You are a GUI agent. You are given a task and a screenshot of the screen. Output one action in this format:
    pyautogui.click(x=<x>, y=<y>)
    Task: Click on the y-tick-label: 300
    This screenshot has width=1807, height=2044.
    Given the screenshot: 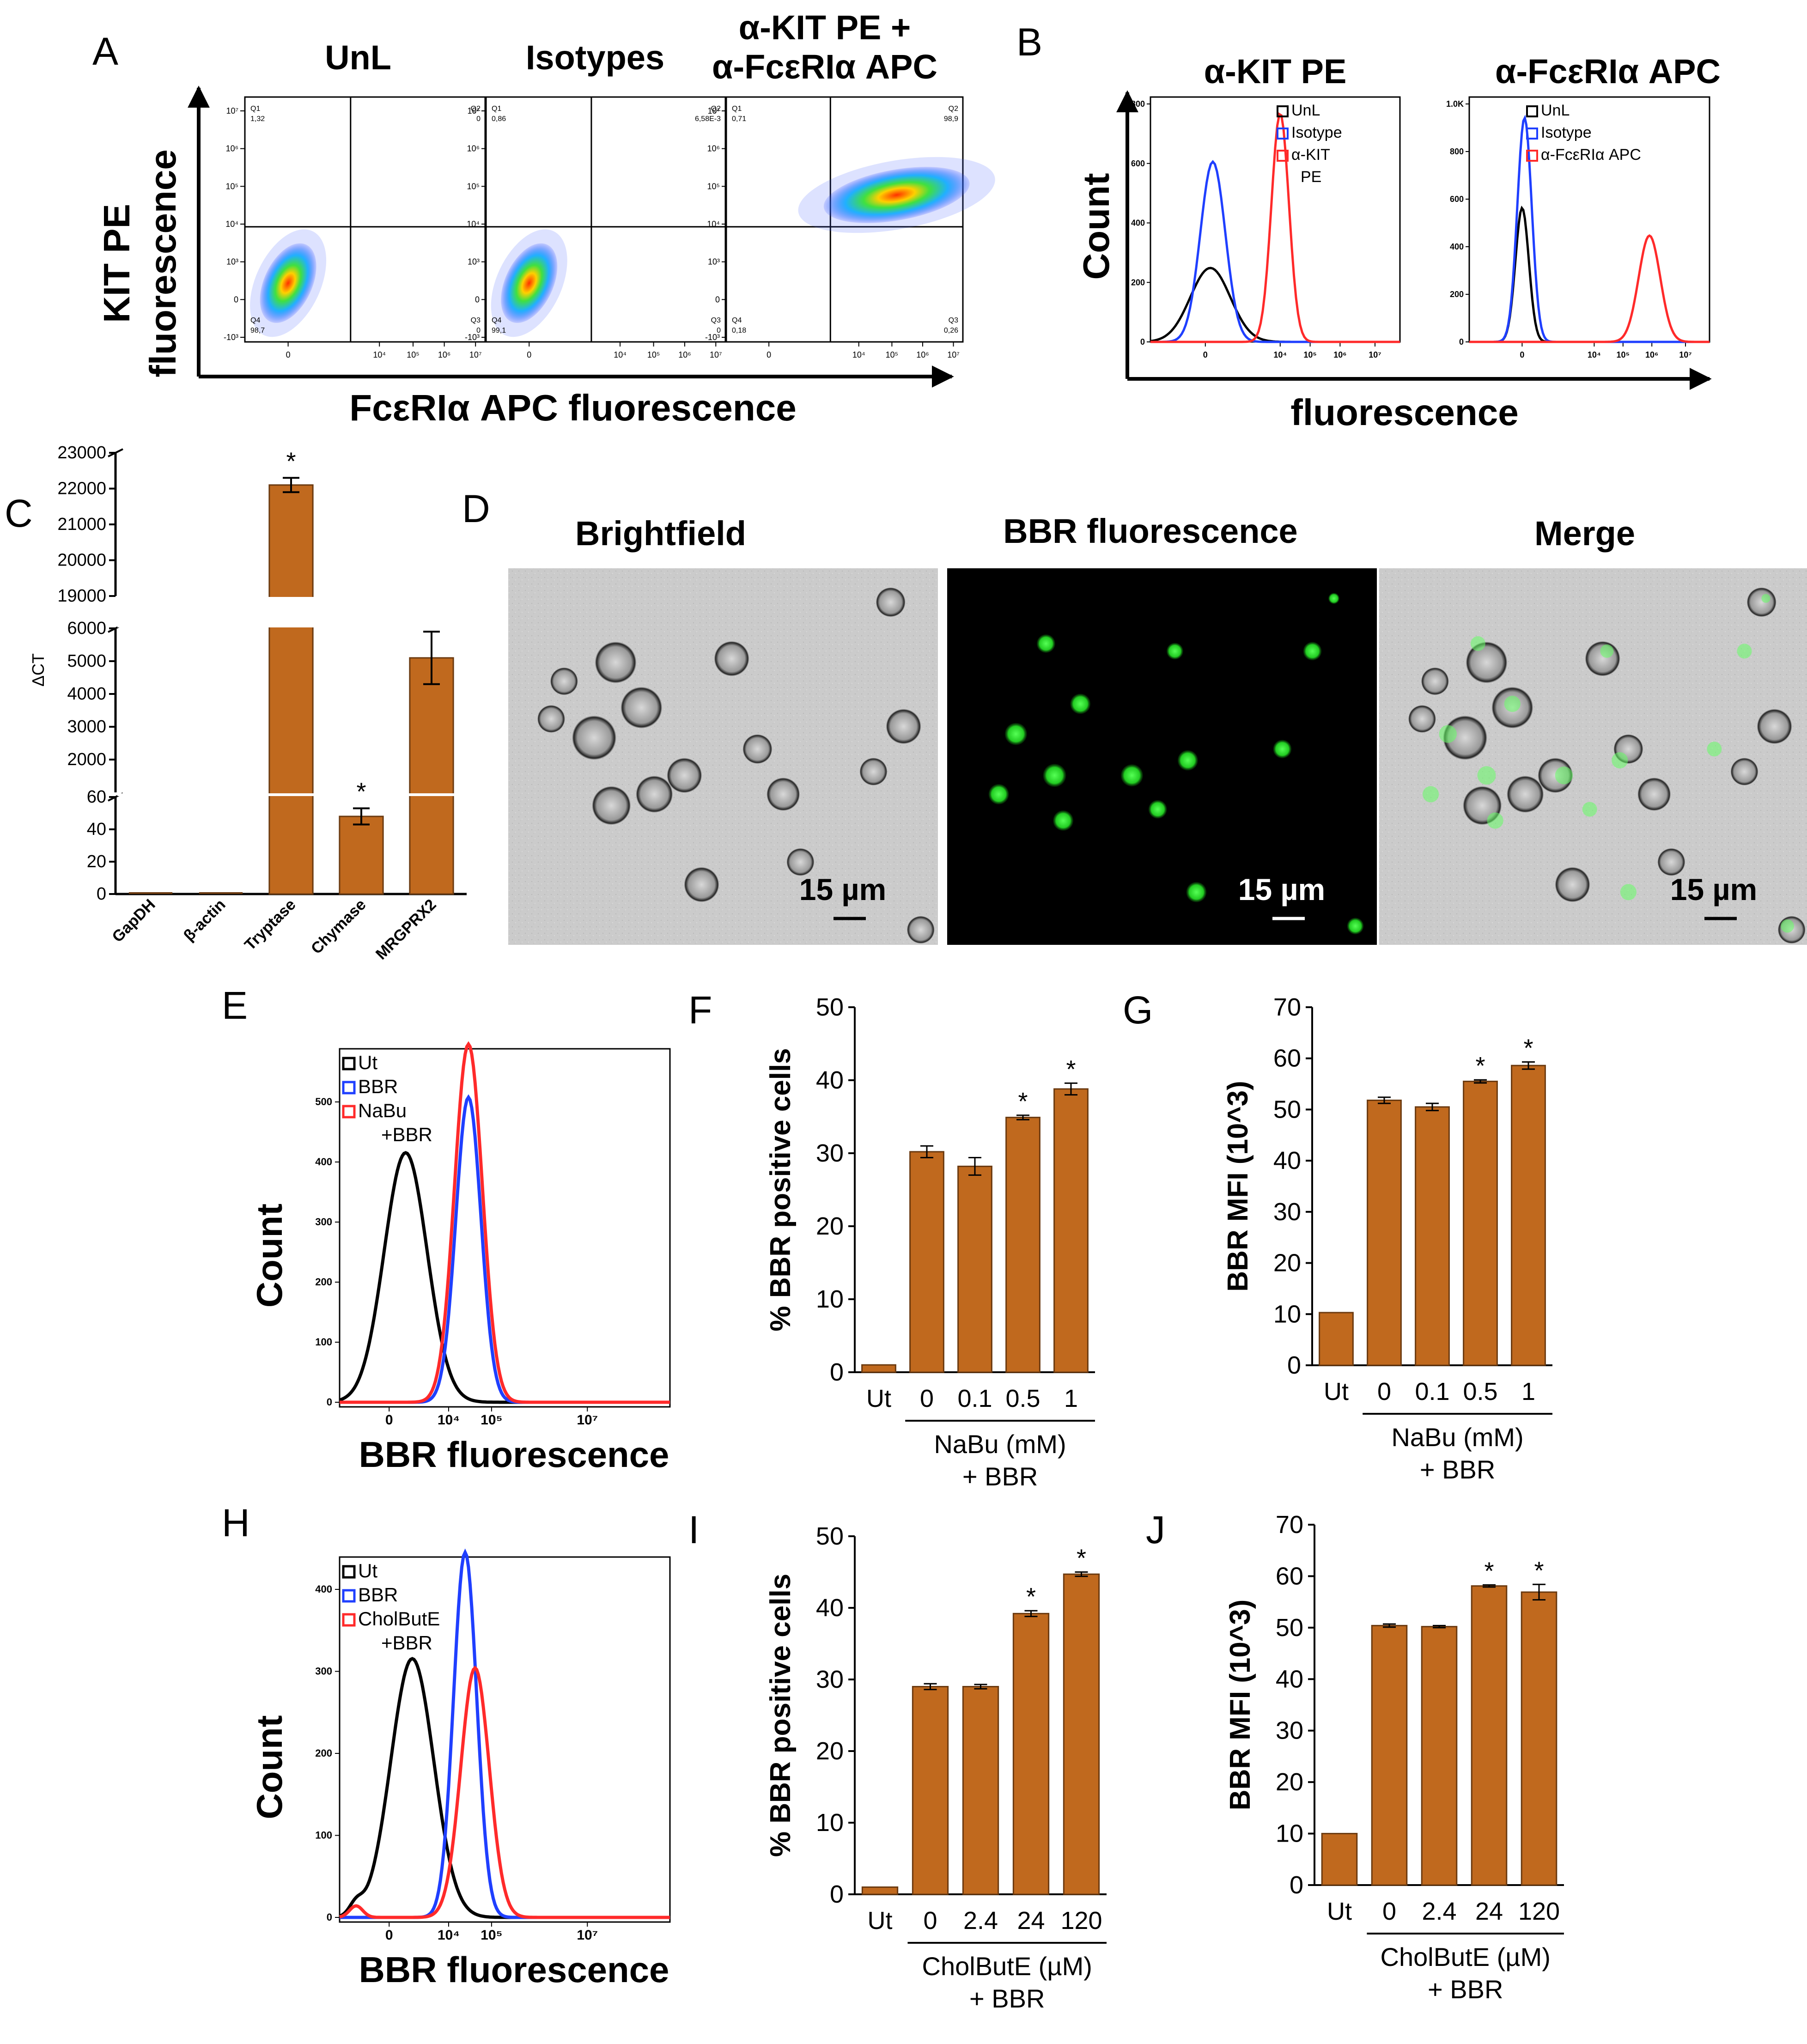 What is the action you would take?
    pyautogui.click(x=323, y=1222)
    